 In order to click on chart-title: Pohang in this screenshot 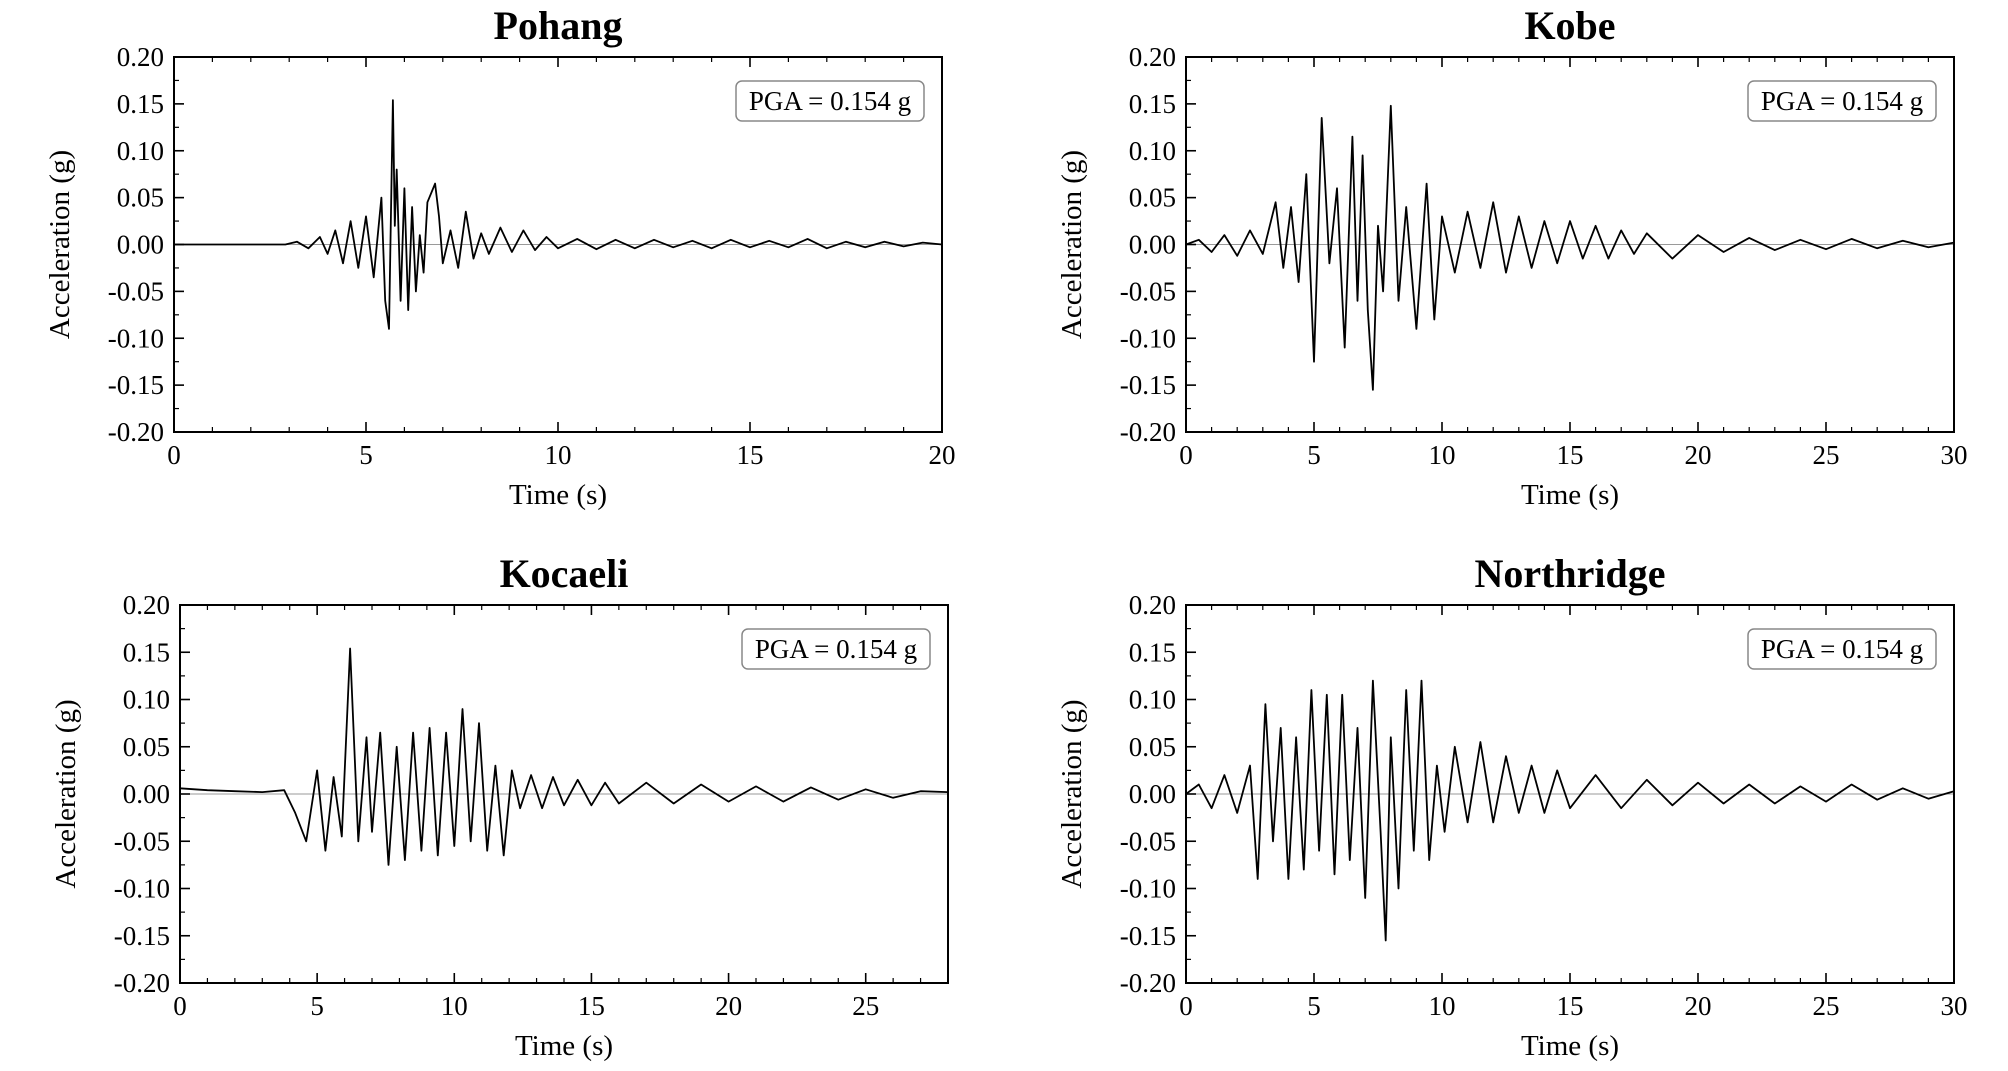, I will do `click(558, 25)`.